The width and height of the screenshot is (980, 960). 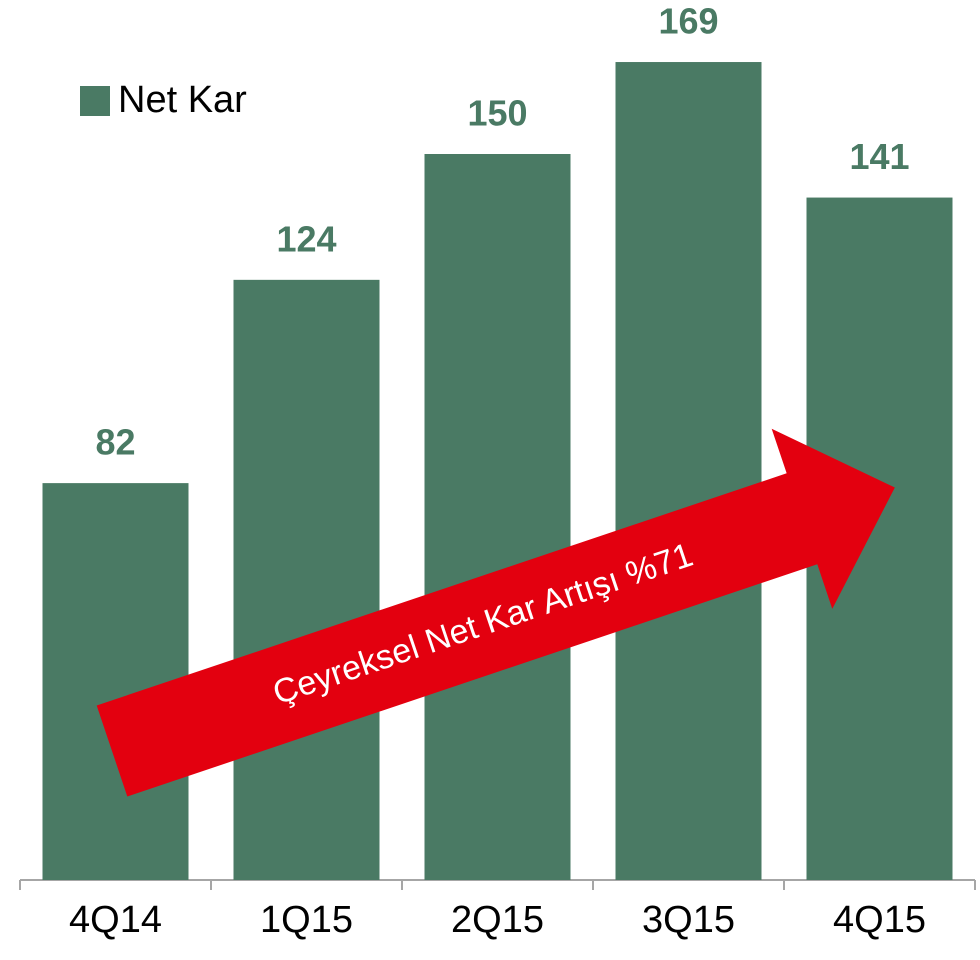 I want to click on x-tick-label: 2Q15, so click(x=497, y=920).